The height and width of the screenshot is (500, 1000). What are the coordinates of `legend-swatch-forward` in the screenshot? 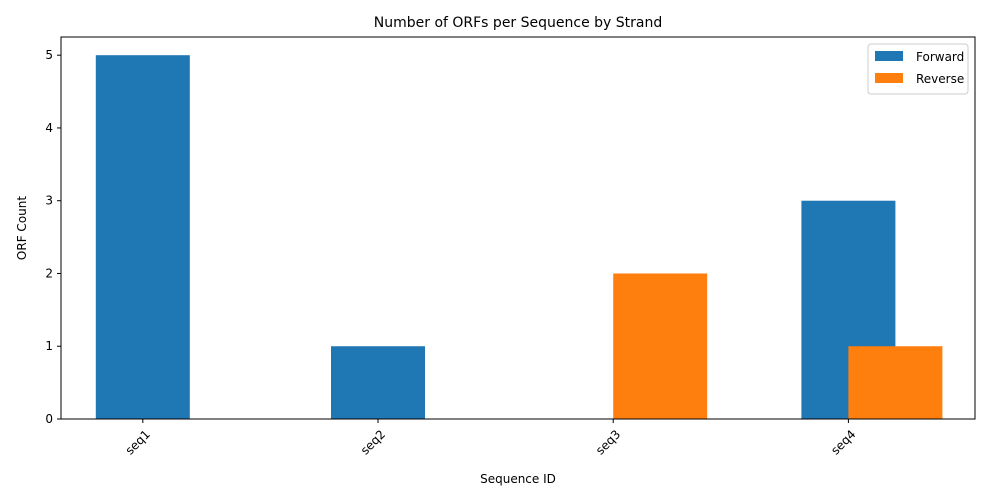 It's located at (889, 56).